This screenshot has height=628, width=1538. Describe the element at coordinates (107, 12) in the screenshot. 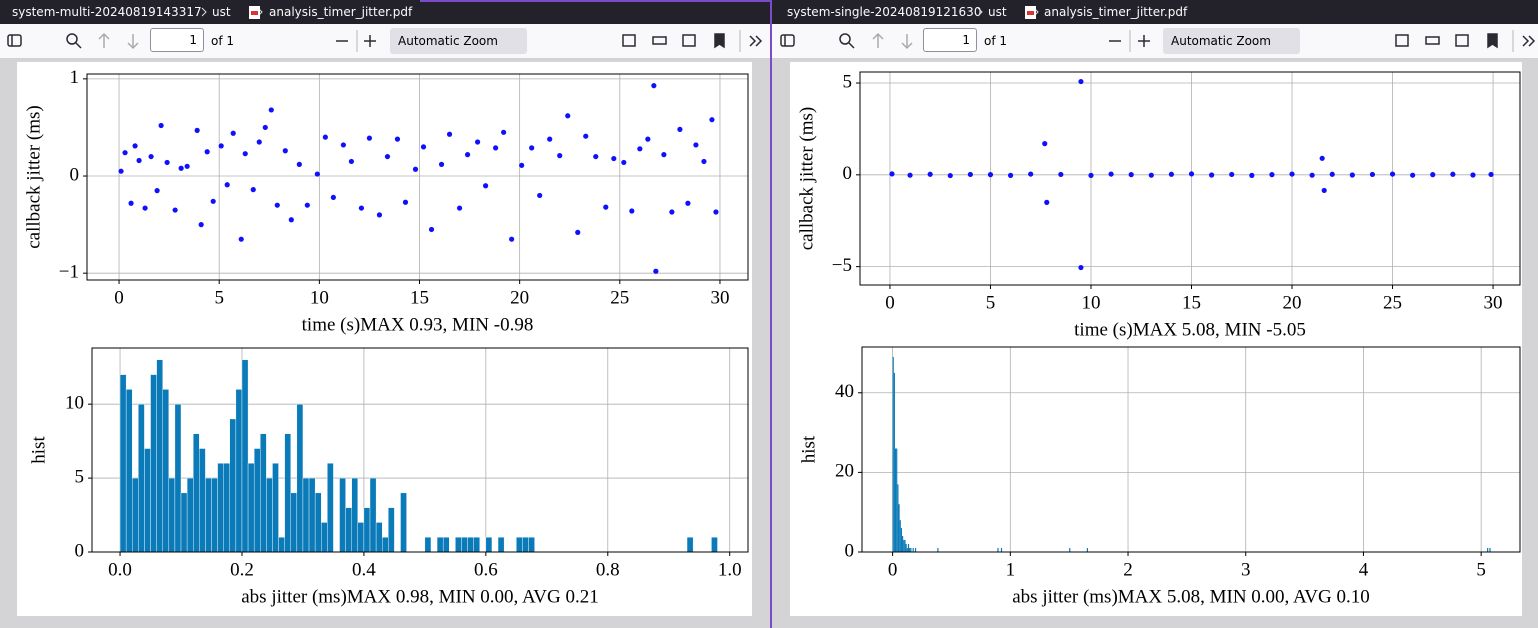

I see `path-part: system-multi-20240819143317` at that location.